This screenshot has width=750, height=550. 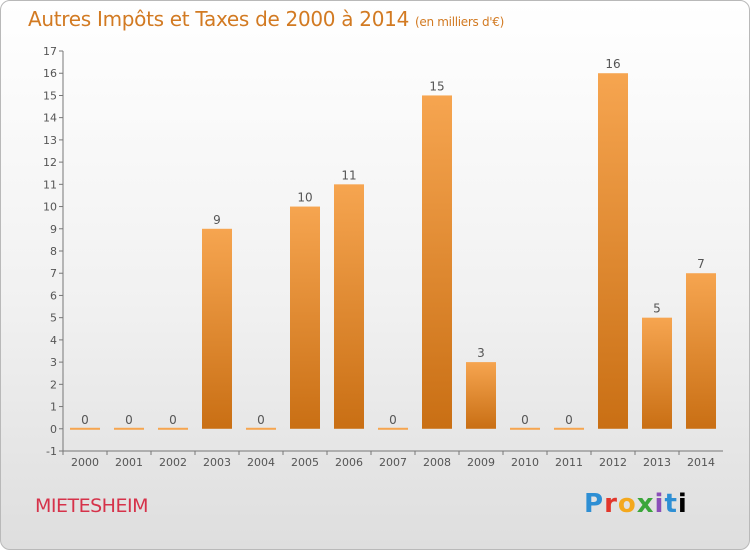 I want to click on y-tick-label: 3, so click(x=53, y=362).